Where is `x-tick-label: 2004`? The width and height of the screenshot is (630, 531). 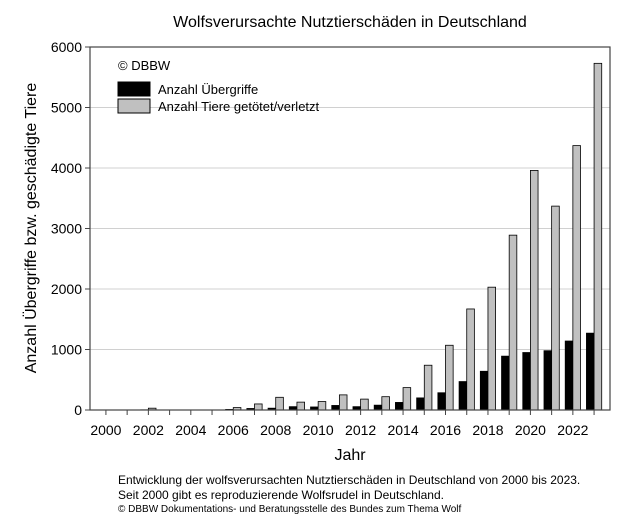
x-tick-label: 2004 is located at coordinates (190, 430).